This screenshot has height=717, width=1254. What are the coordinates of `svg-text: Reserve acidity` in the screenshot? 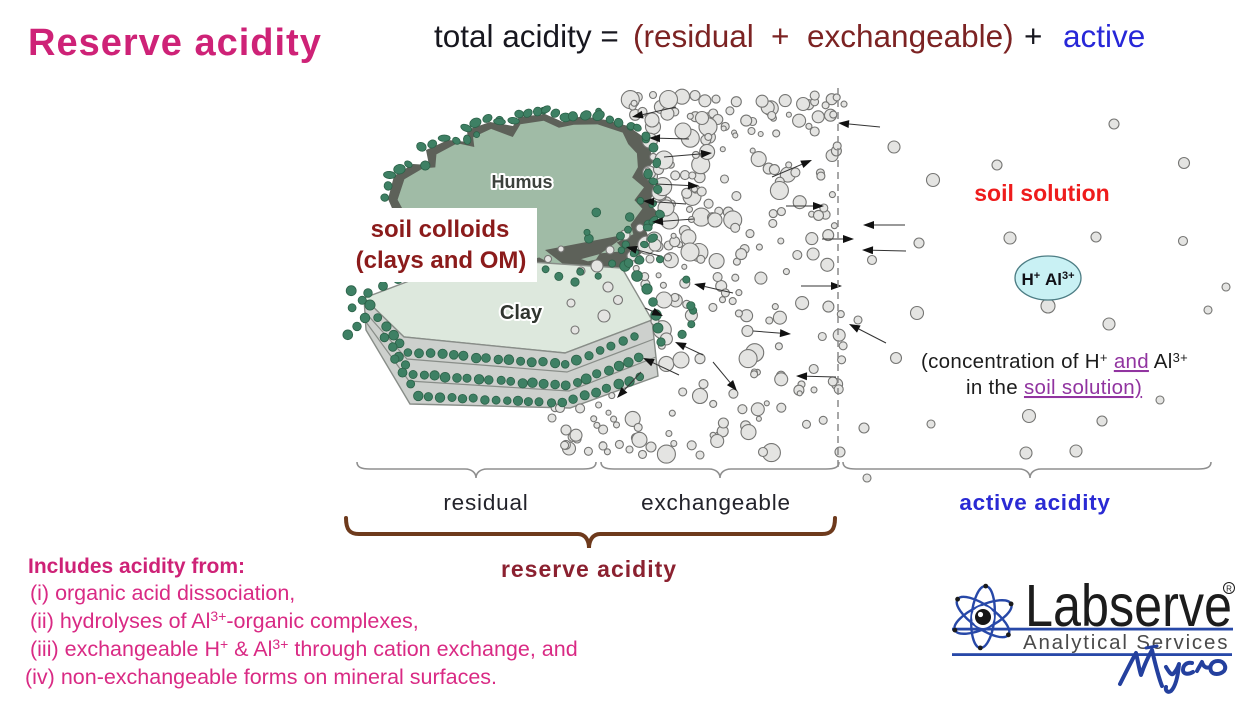 It's located at (175, 43).